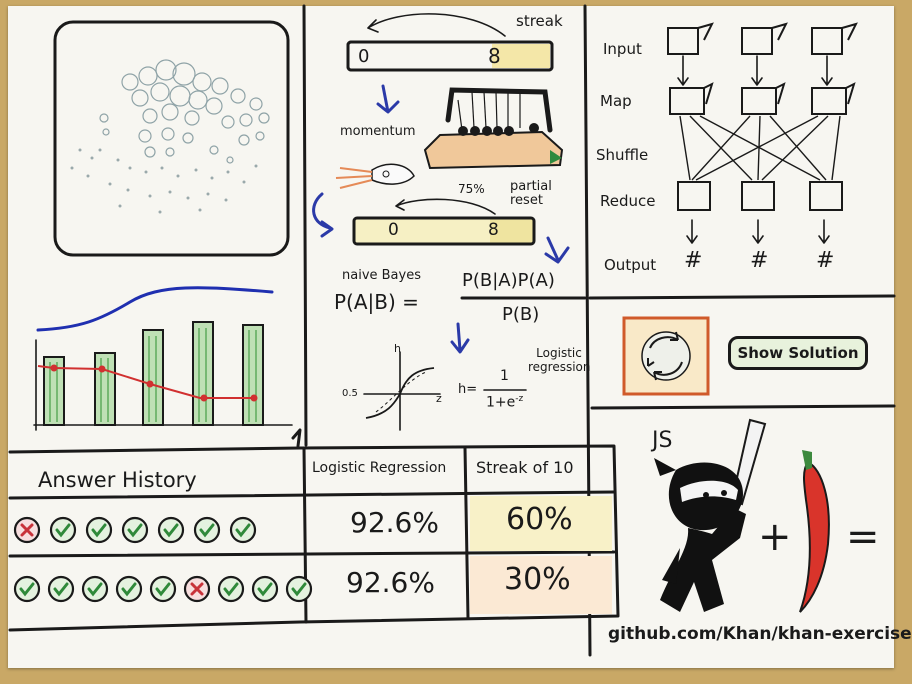  Describe the element at coordinates (622, 49) in the screenshot. I see `stage-input: Input` at that location.